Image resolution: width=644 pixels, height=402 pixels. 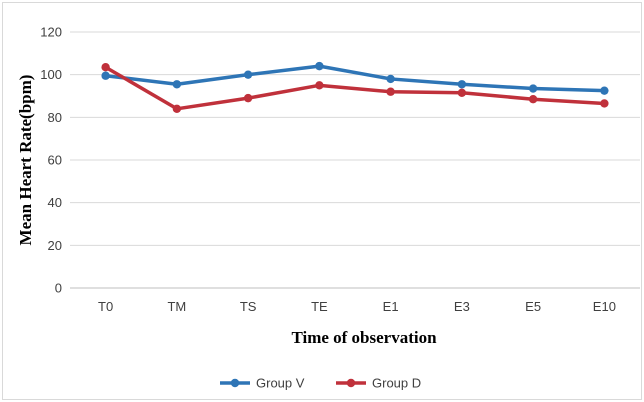 I want to click on legend: Group V Group D, so click(x=320, y=383).